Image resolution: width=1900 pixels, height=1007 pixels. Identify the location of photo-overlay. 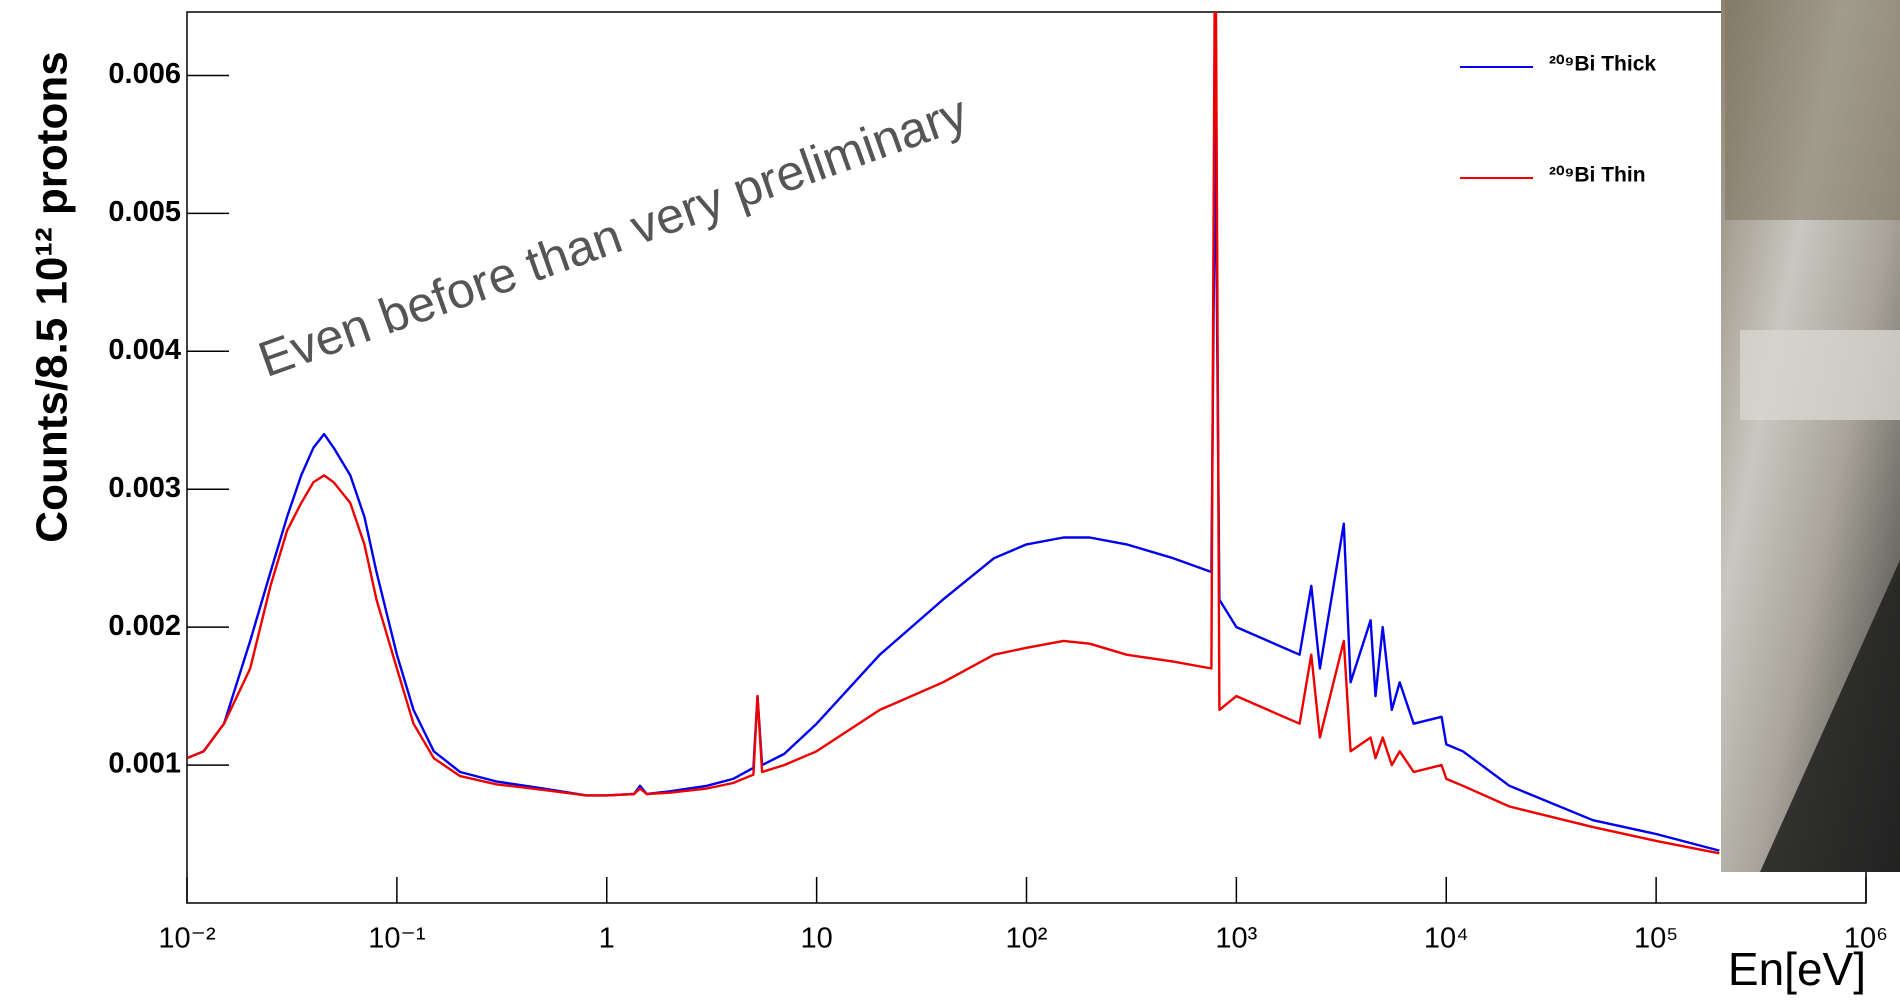
(1810, 436).